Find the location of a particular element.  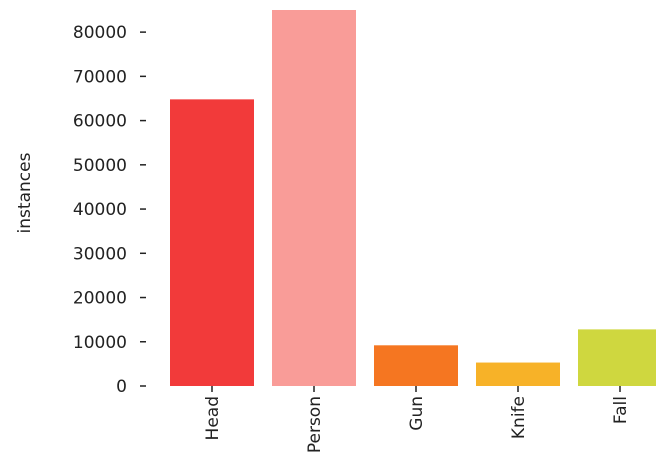

x-tick-label: Gun is located at coordinates (417, 413).